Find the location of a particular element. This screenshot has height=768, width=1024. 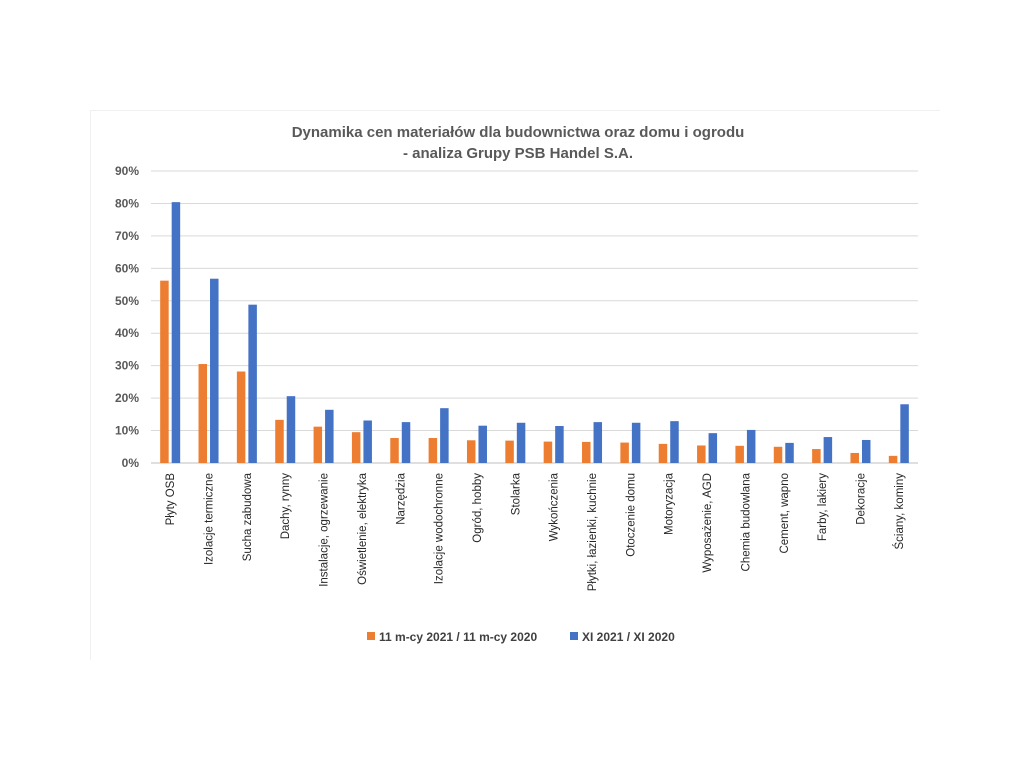

category-label: Cement, wapno is located at coordinates (785, 513).